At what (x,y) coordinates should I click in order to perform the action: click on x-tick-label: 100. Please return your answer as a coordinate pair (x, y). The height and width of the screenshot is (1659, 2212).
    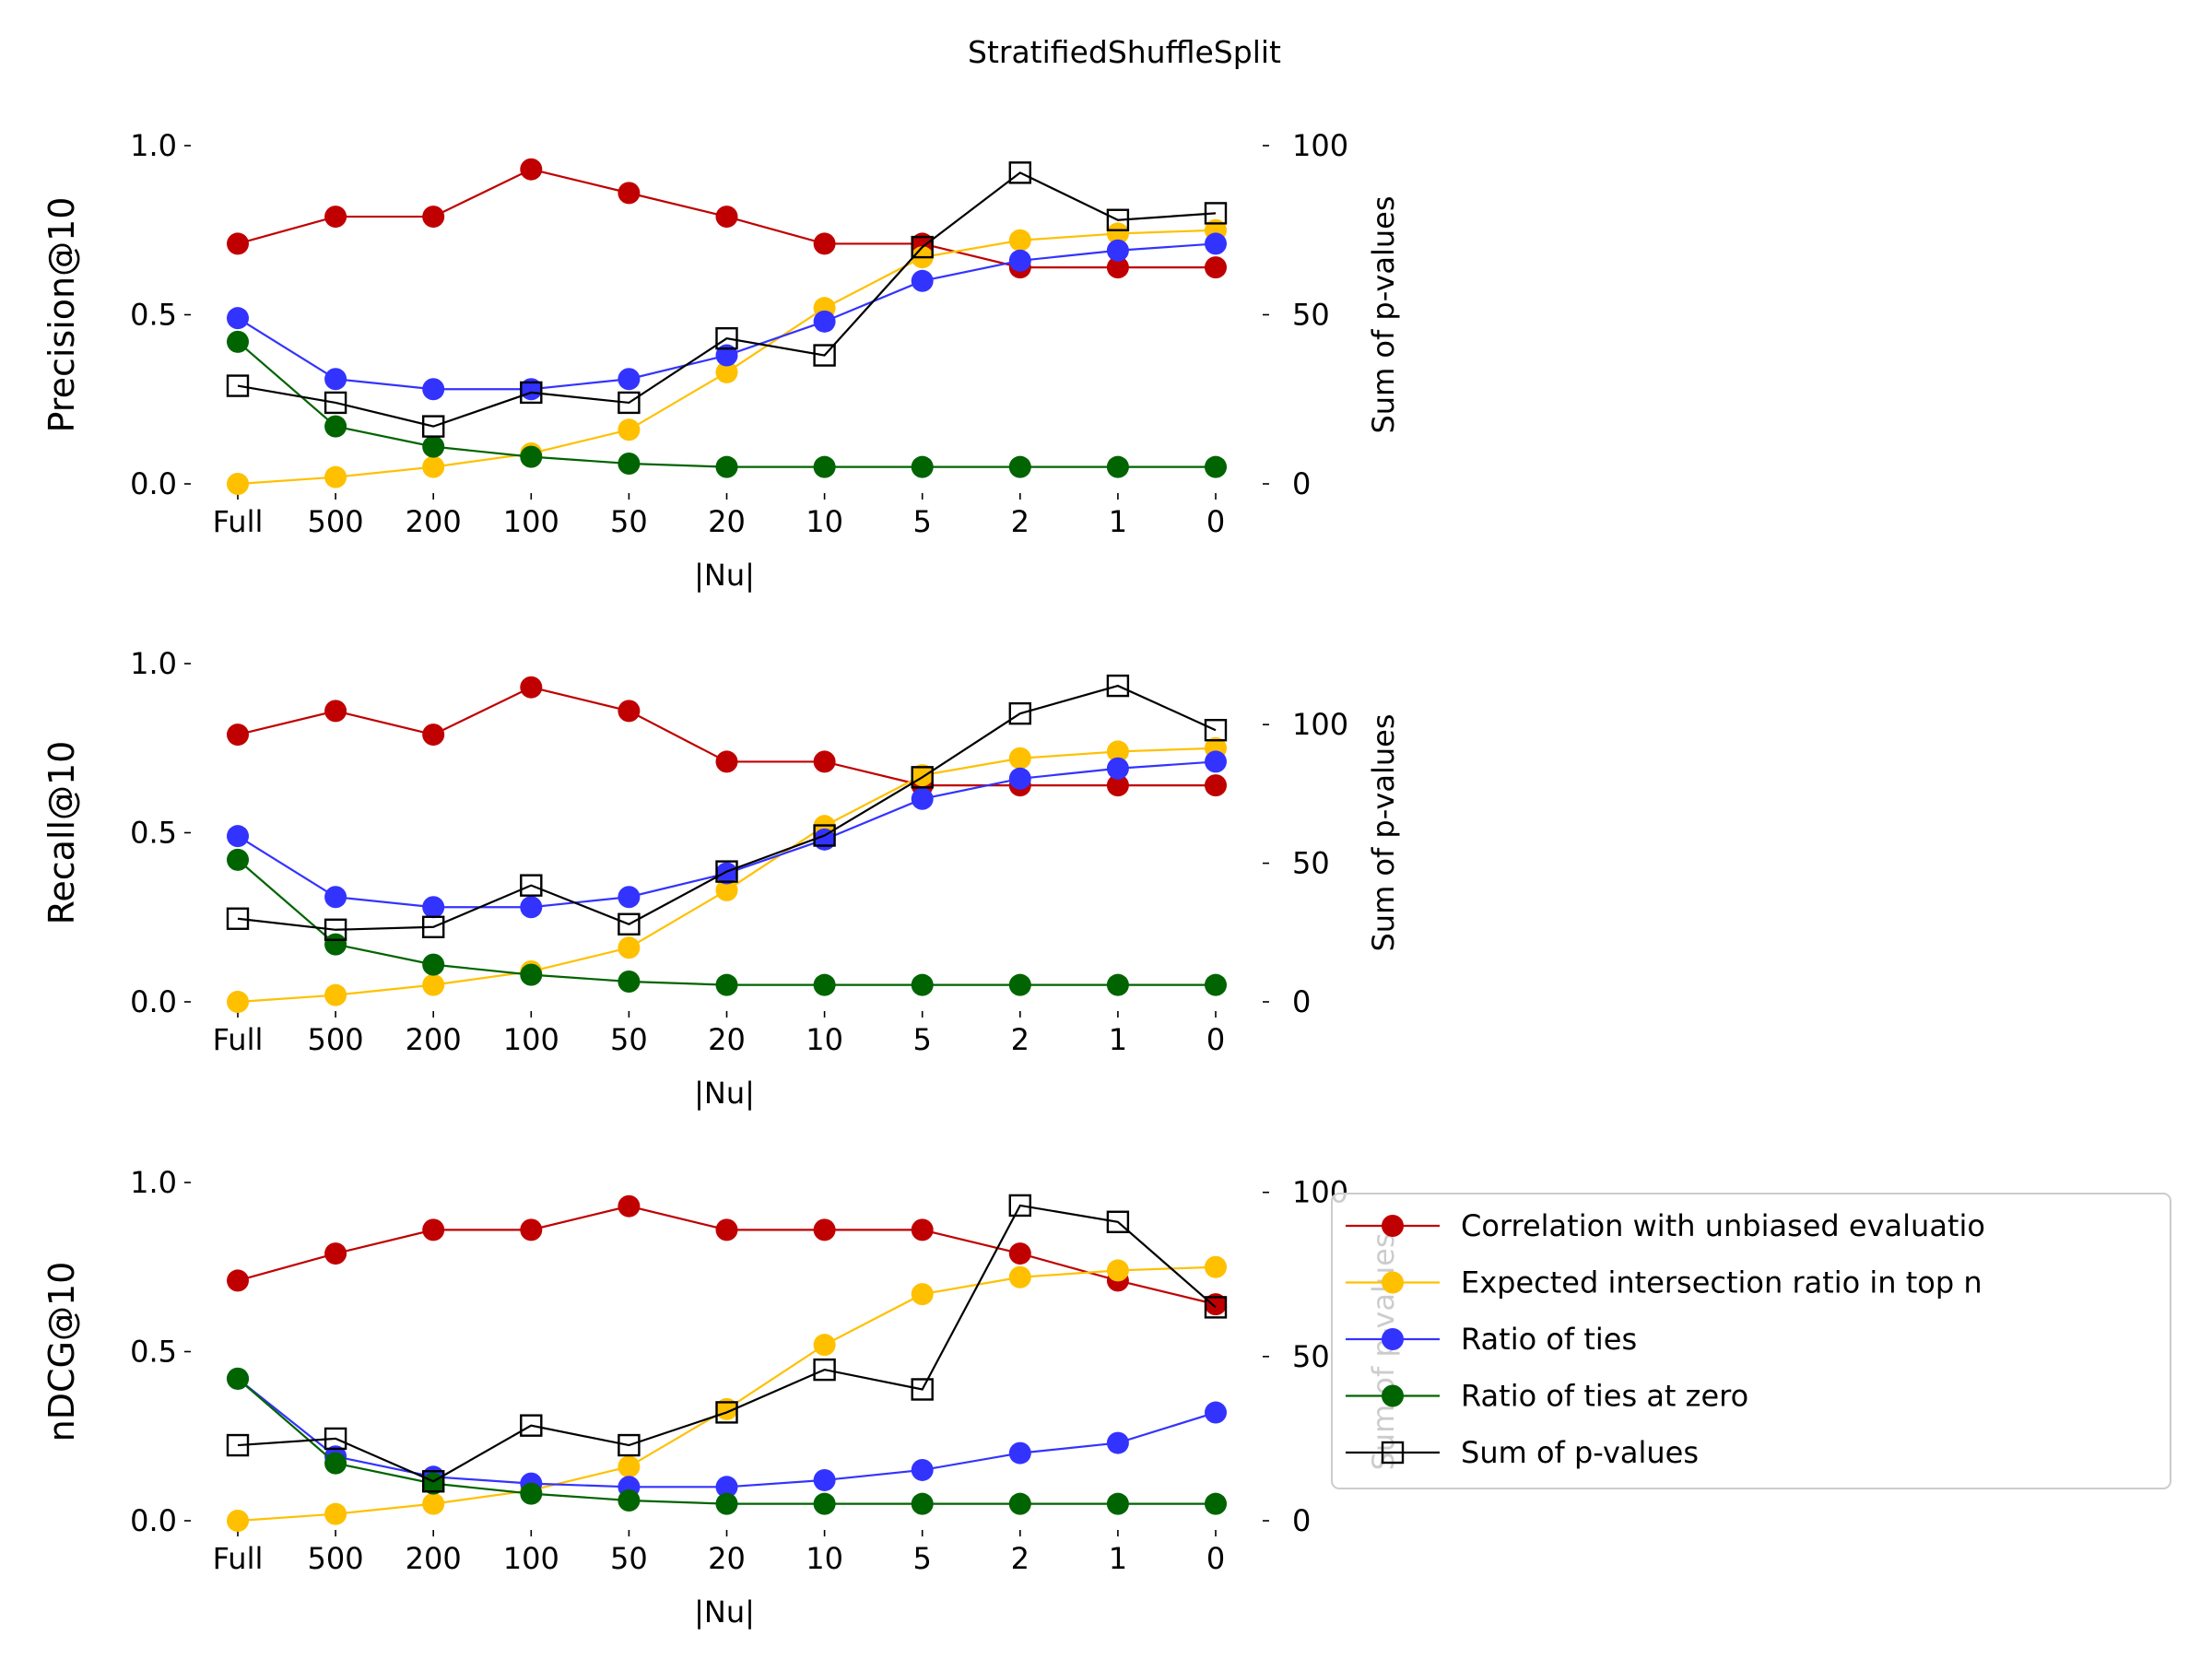
    Looking at the image, I should click on (531, 521).